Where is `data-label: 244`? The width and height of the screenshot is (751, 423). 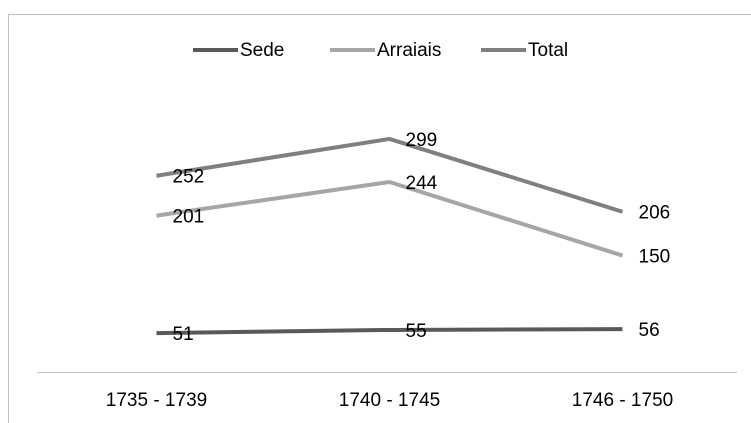 data-label: 244 is located at coordinates (422, 183).